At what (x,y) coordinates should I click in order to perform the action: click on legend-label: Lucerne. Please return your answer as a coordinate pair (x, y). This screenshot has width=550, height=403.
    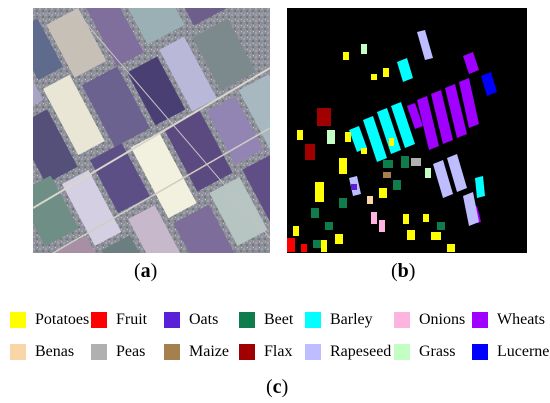
    Looking at the image, I should click on (523, 351).